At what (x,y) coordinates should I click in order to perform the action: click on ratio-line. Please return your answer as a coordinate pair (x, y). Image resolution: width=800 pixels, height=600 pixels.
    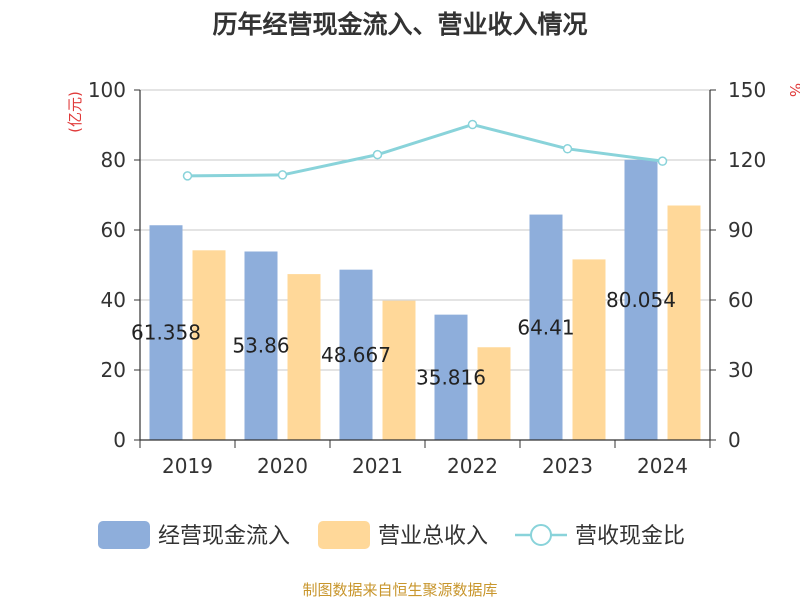
    Looking at the image, I should click on (425, 150).